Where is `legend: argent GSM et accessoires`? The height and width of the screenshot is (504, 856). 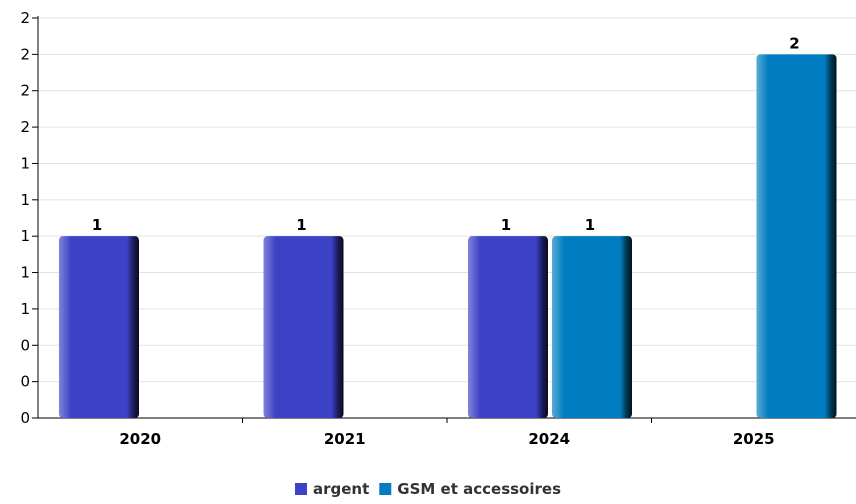 legend: argent GSM et accessoires is located at coordinates (428, 489).